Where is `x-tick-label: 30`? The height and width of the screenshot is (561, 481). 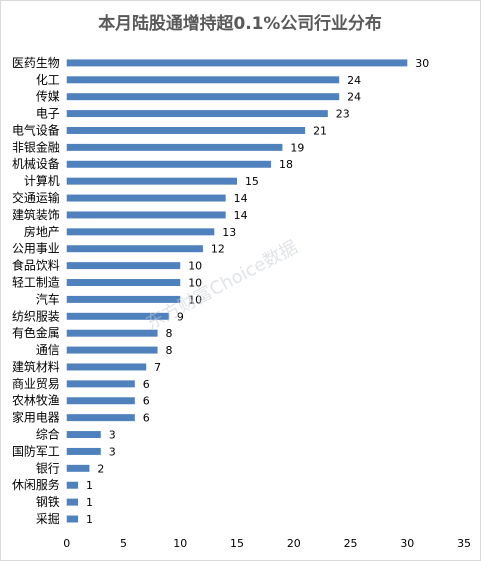 x-tick-label: 30 is located at coordinates (407, 543).